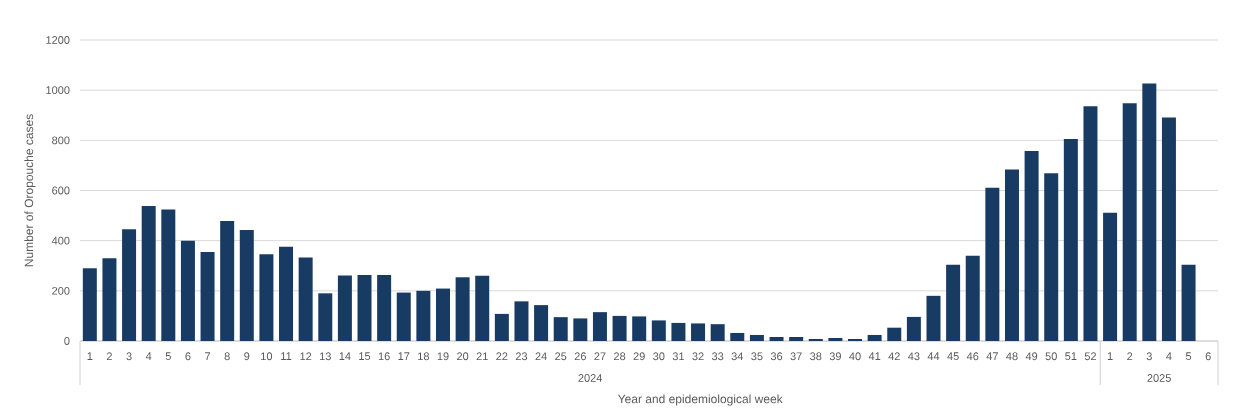 The image size is (1238, 413). Describe the element at coordinates (580, 356) in the screenshot. I see `x-tick-label: 26` at that location.